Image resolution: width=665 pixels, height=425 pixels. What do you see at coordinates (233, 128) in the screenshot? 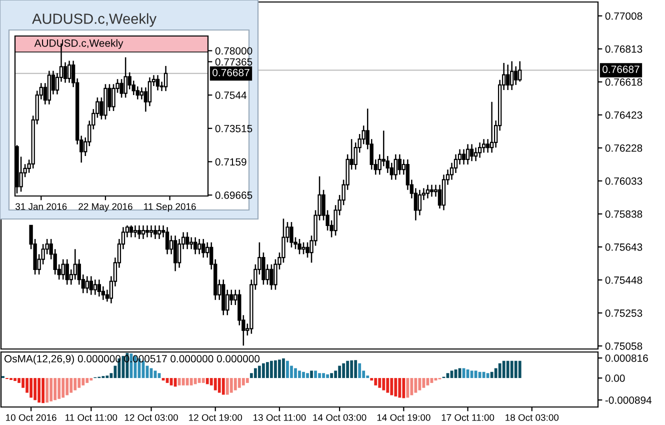
I see `y-tick-label: 0.73515` at bounding box center [233, 128].